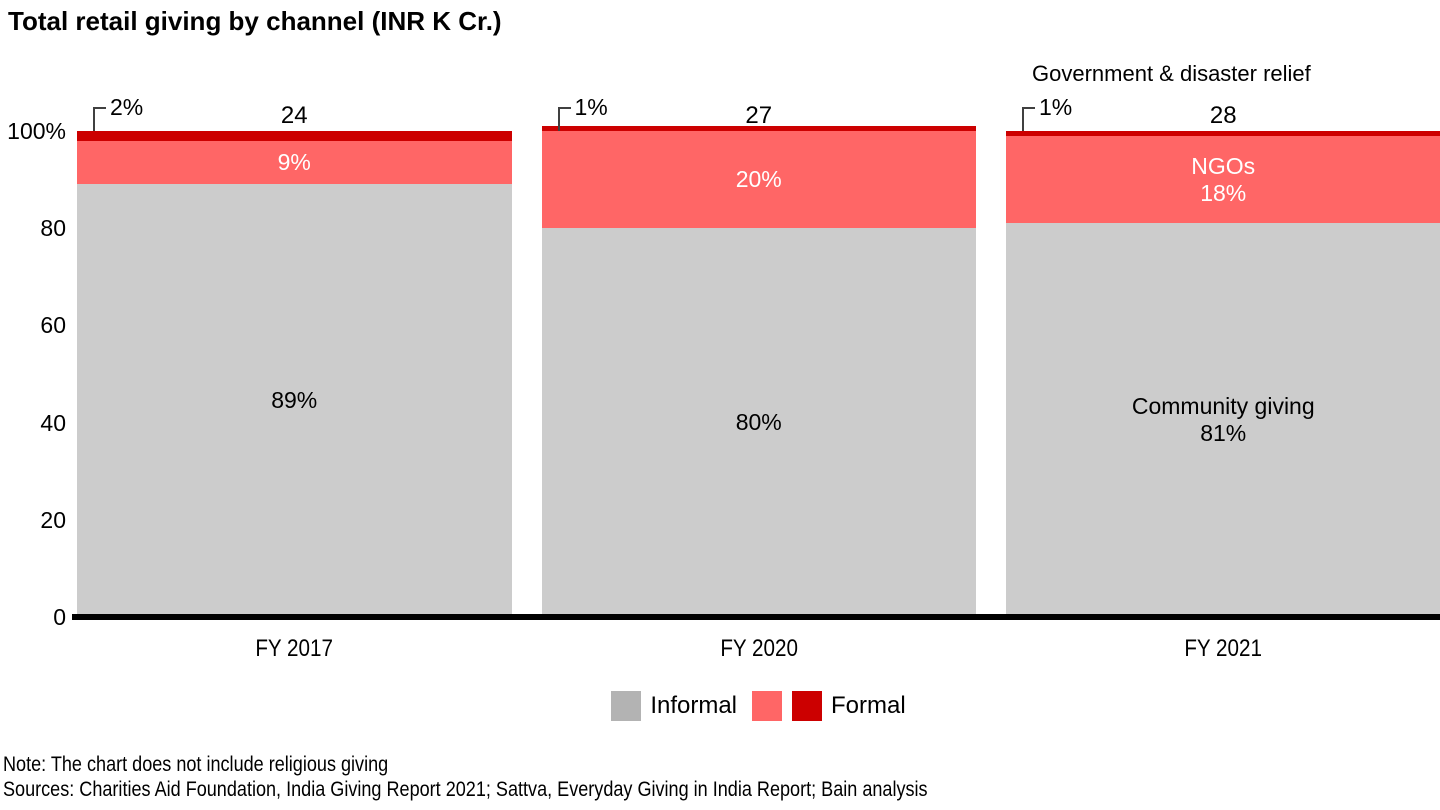  I want to click on legend: Informal Formal, so click(758, 706).